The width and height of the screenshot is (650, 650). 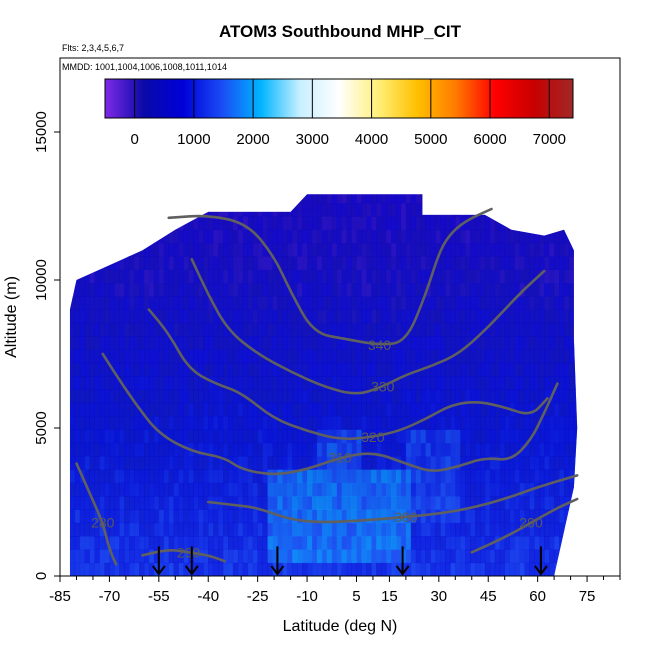 What do you see at coordinates (208, 596) in the screenshot?
I see `x-tick-label: -40` at bounding box center [208, 596].